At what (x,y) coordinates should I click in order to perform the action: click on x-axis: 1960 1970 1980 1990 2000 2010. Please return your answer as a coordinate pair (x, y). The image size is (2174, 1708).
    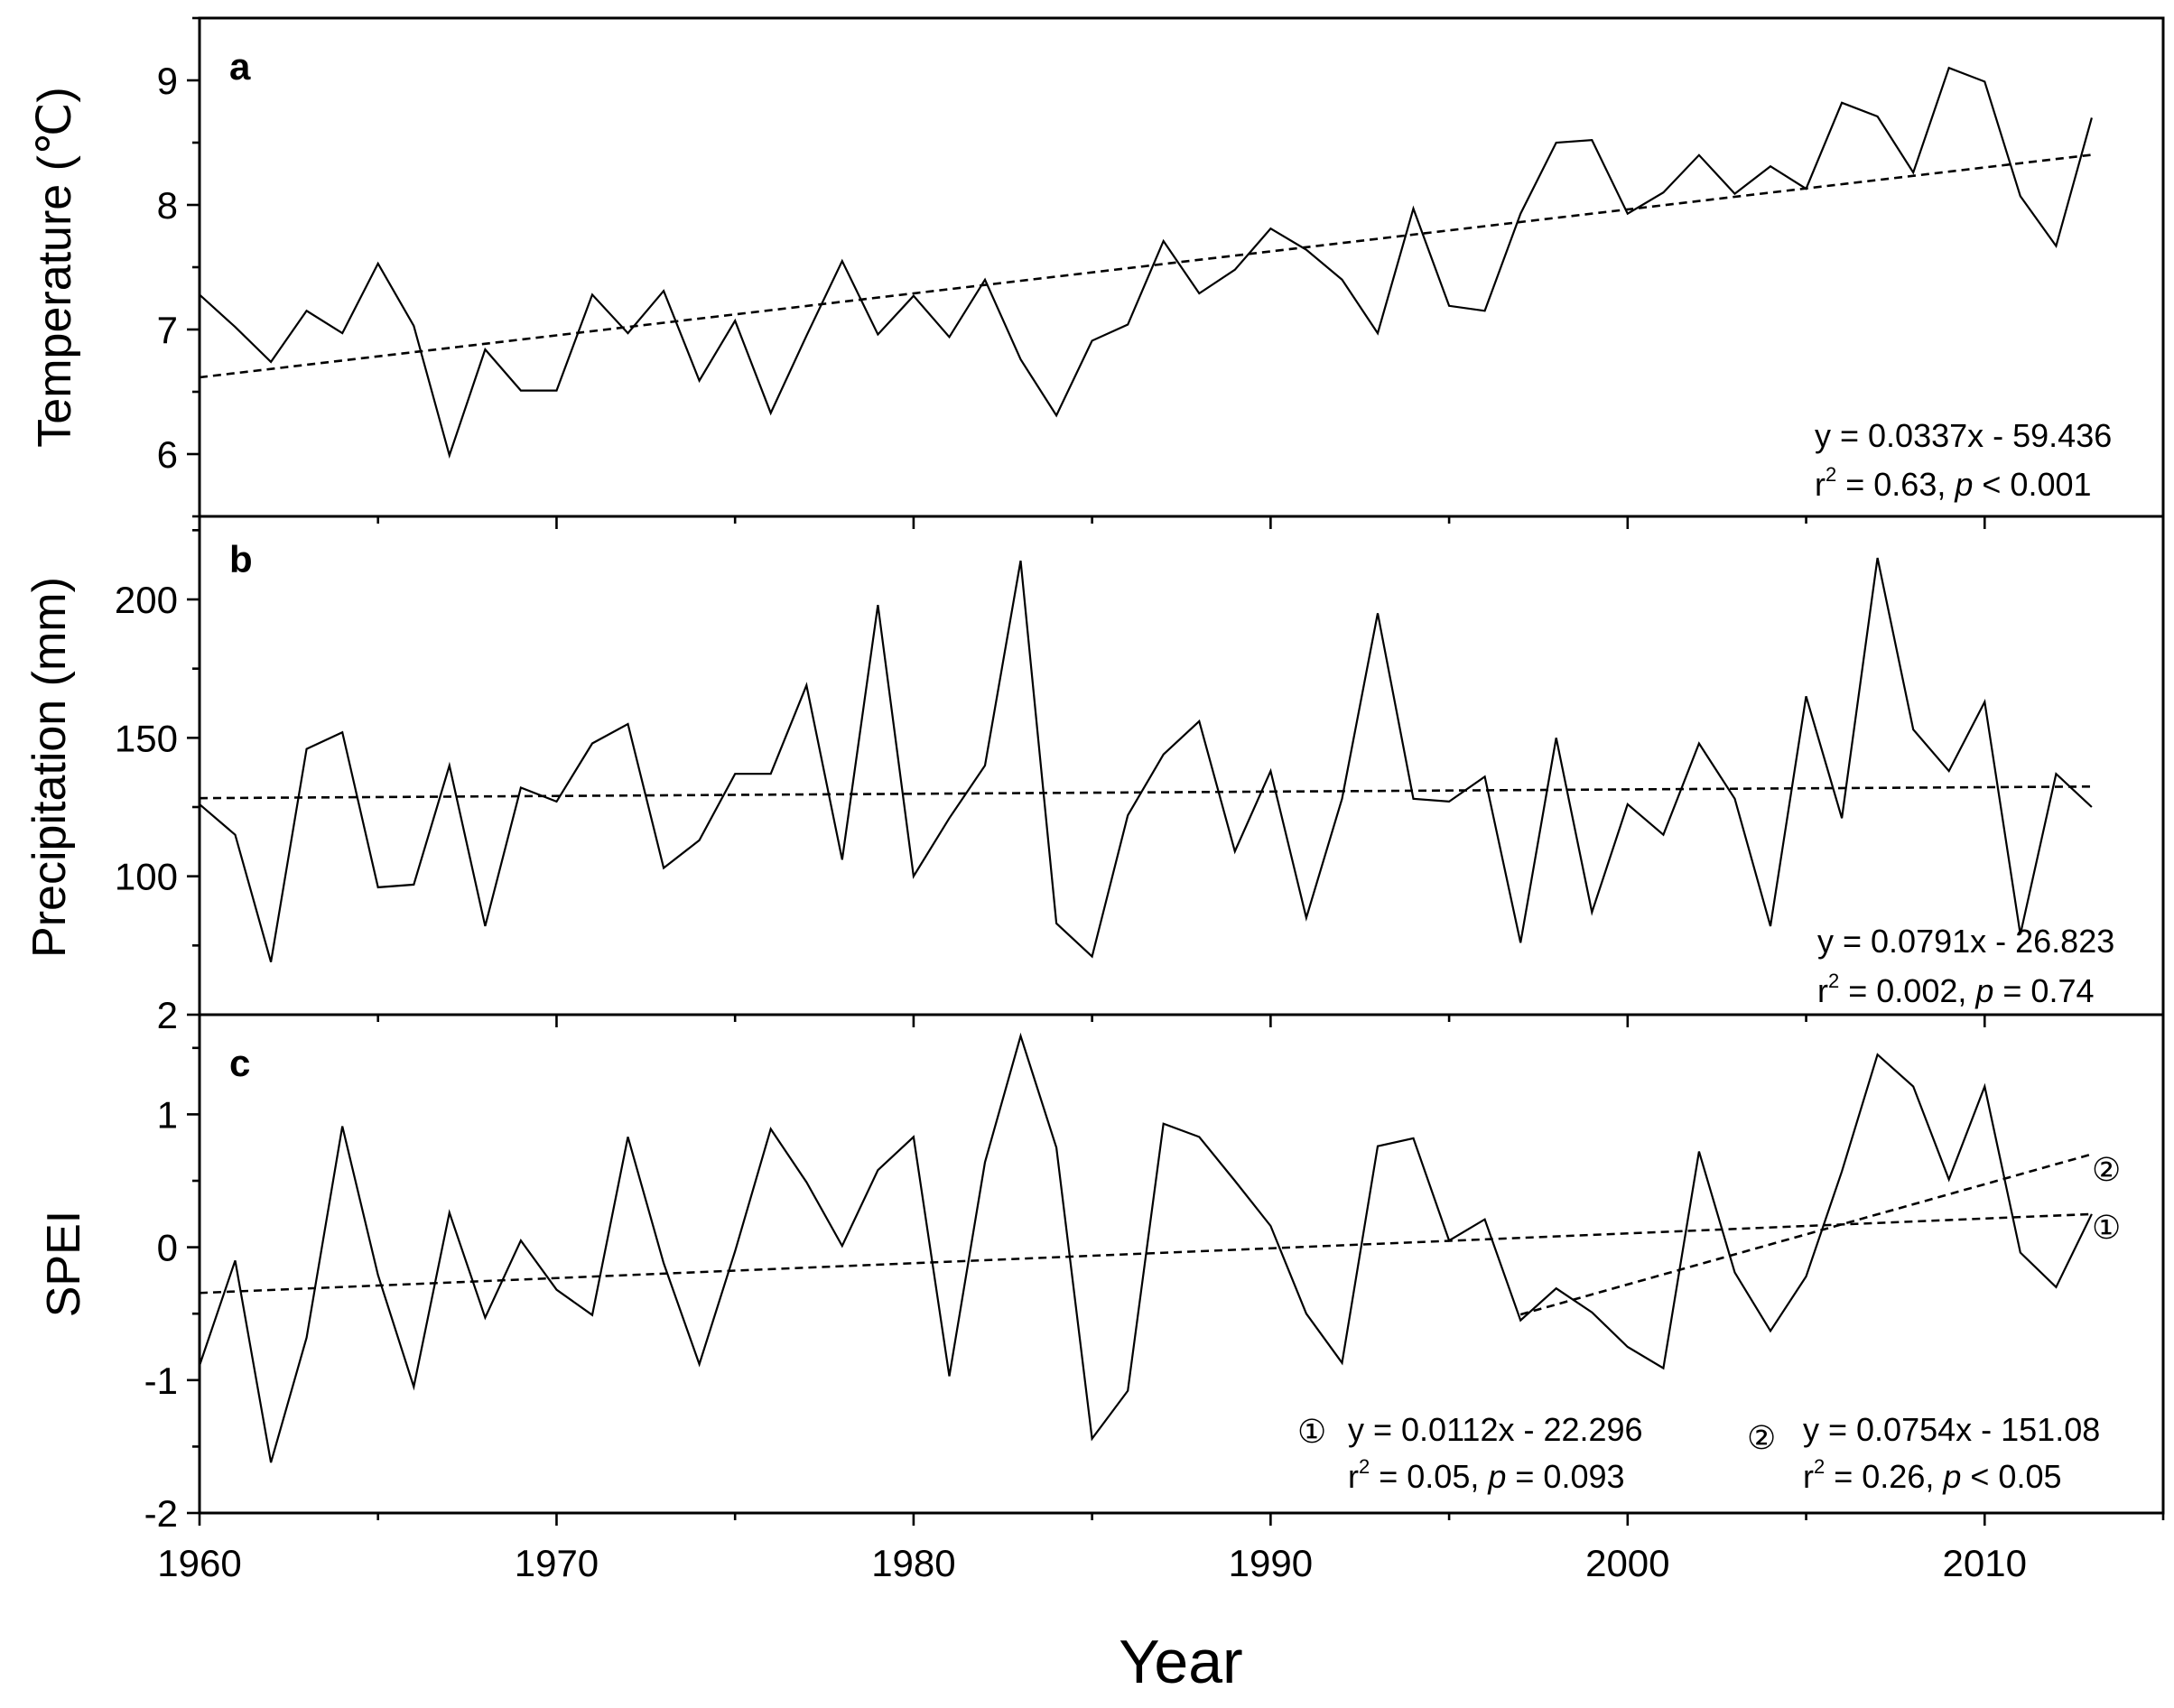
    Looking at the image, I should click on (1092, 1563).